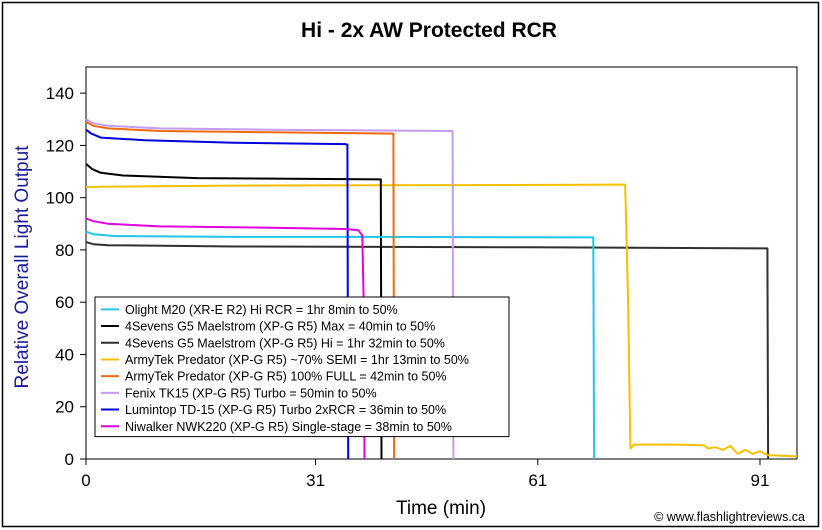 The width and height of the screenshot is (822, 530). What do you see at coordinates (66, 276) in the screenshot?
I see `y-axis-ticks: 0 20 40 60 80 100 120 140` at bounding box center [66, 276].